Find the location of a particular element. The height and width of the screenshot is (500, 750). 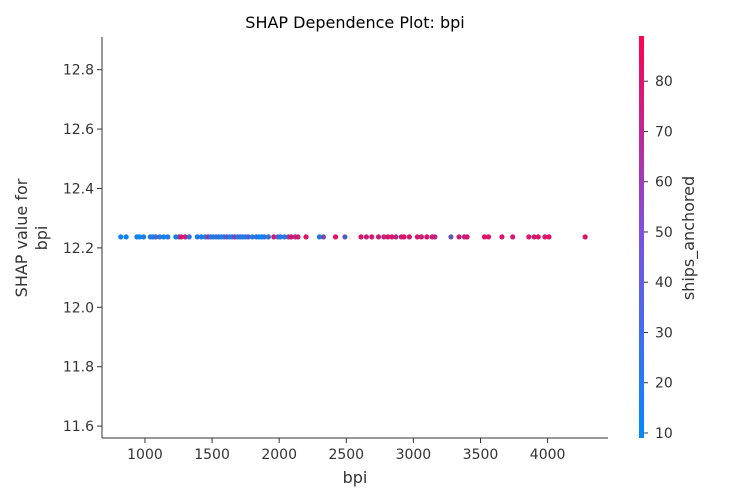

x-tick-label: 2500 is located at coordinates (346, 455).